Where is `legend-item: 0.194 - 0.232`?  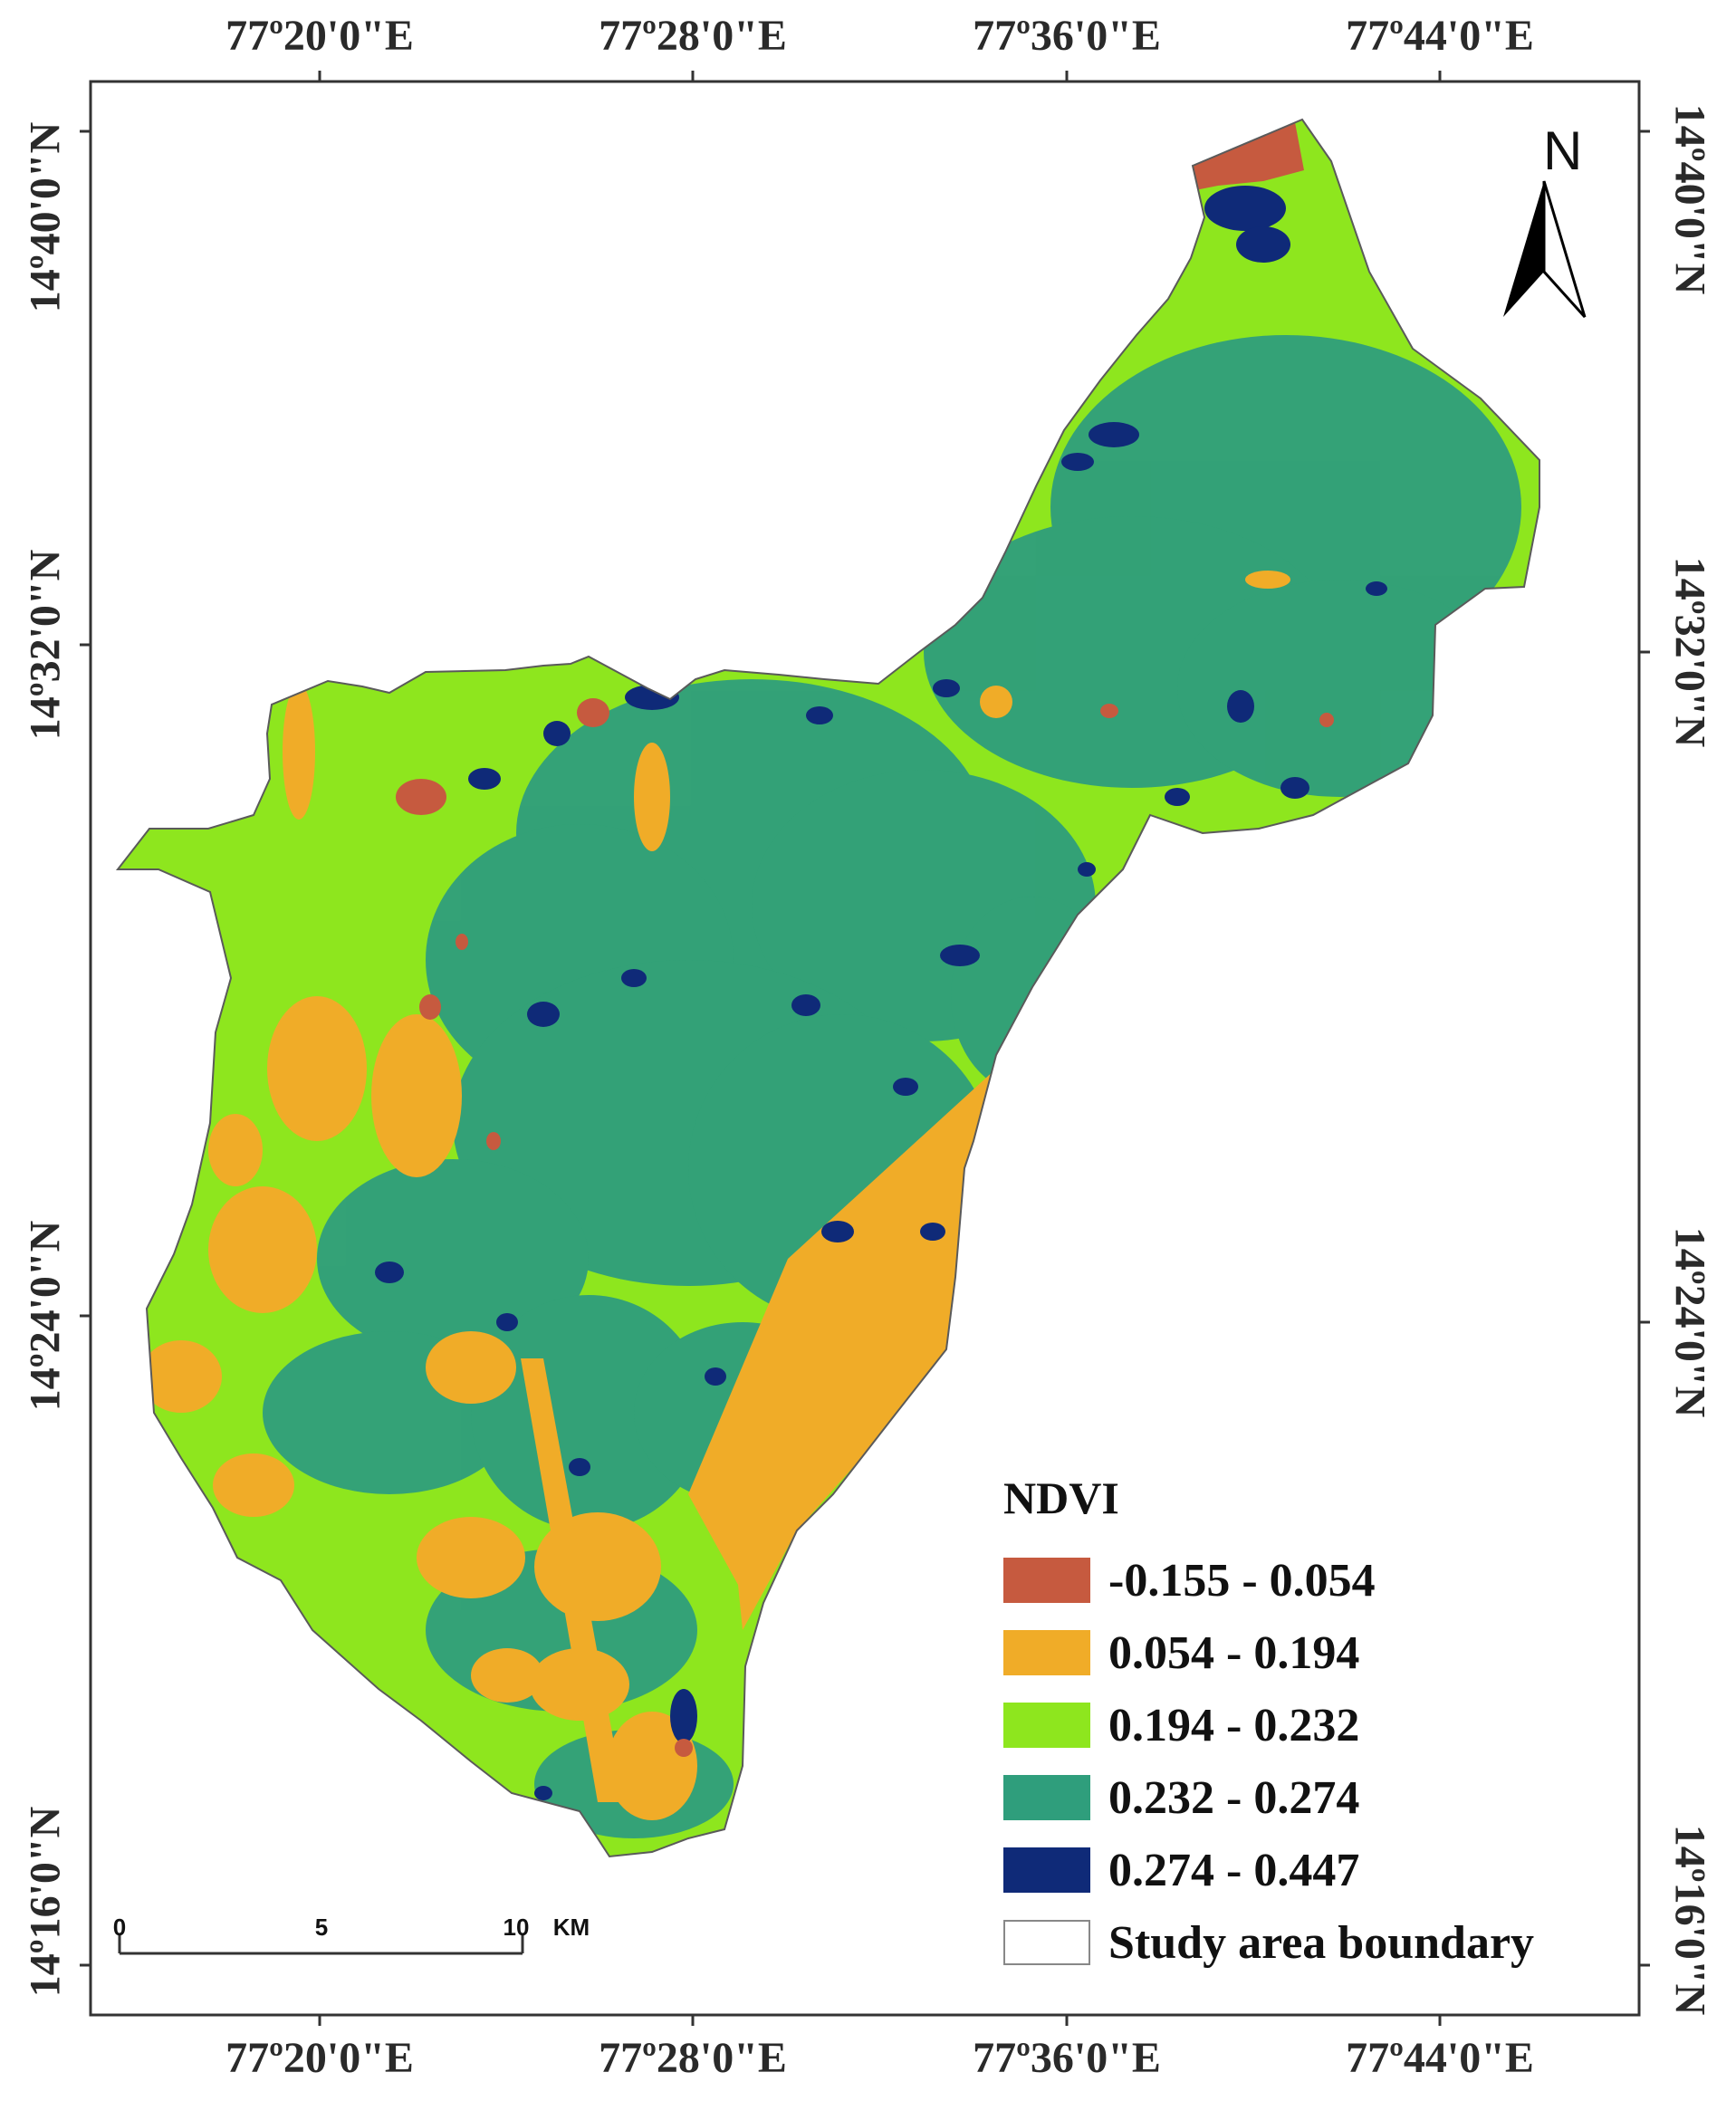
legend-item: 0.194 - 0.232 is located at coordinates (1268, 1725).